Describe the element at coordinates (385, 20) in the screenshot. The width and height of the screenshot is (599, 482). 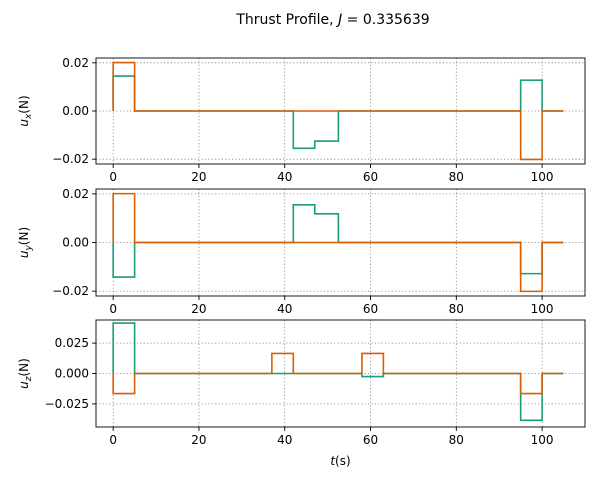
I see `title-value: = 0.335639` at that location.